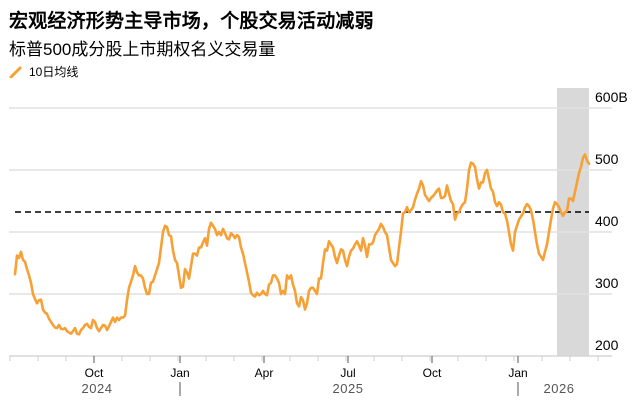 The width and height of the screenshot is (634, 407). Describe the element at coordinates (348, 388) in the screenshot. I see `year-label: 2025` at that location.